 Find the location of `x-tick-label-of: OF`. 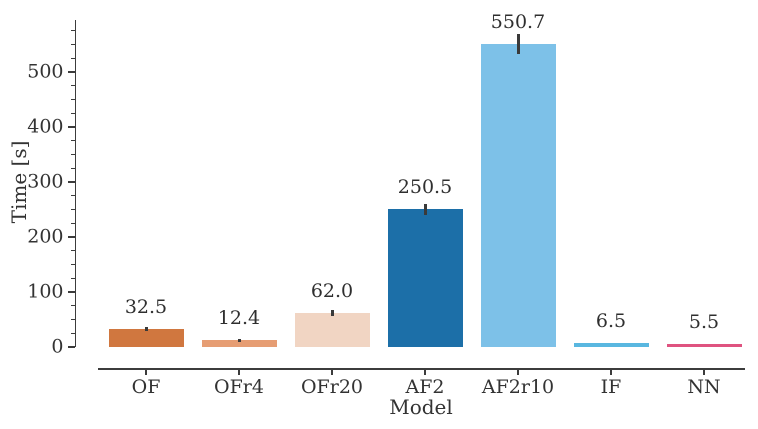

x-tick-label-of: OF is located at coordinates (146, 386).